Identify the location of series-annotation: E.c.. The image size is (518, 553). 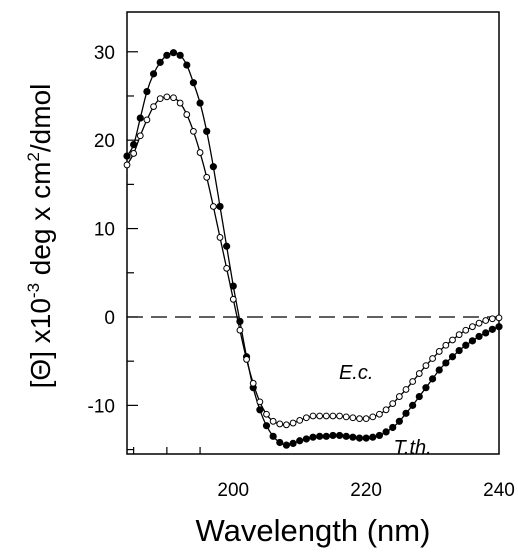
(356, 373).